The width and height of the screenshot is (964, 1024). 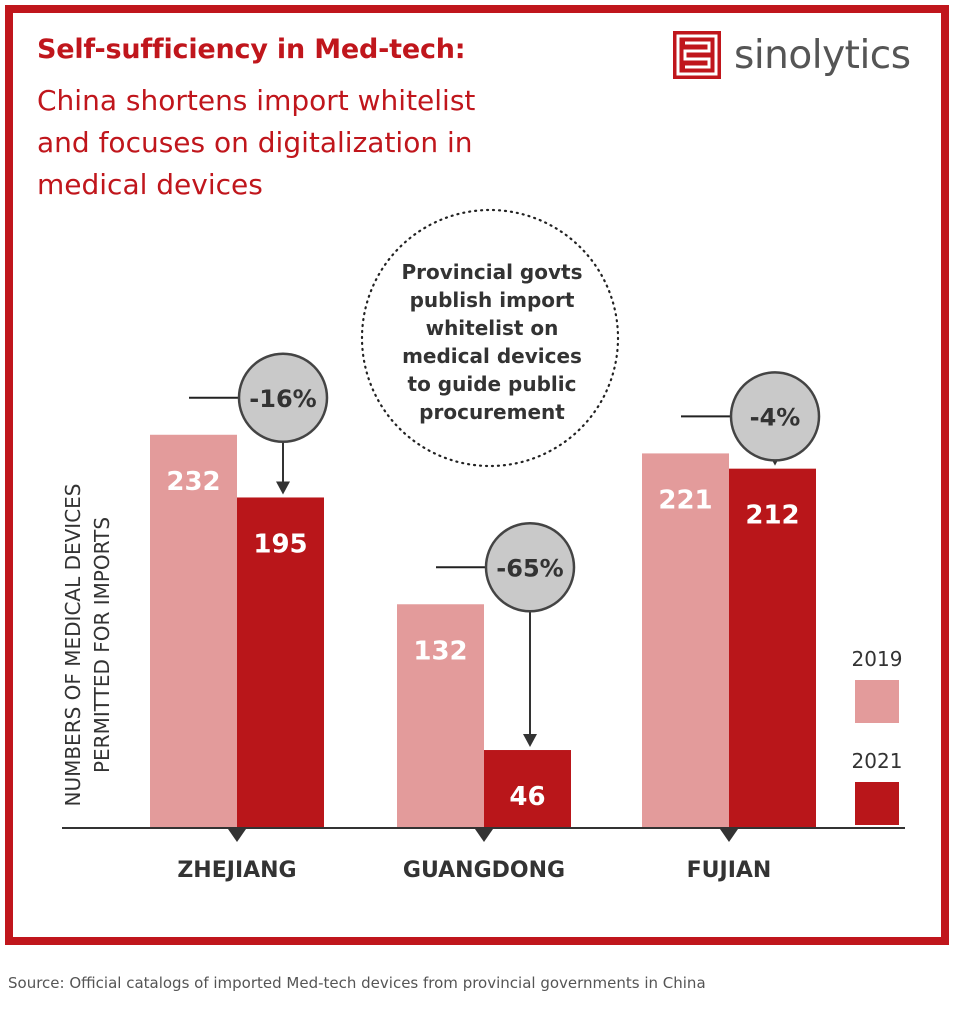 I want to click on data-label: 195, so click(x=280, y=544).